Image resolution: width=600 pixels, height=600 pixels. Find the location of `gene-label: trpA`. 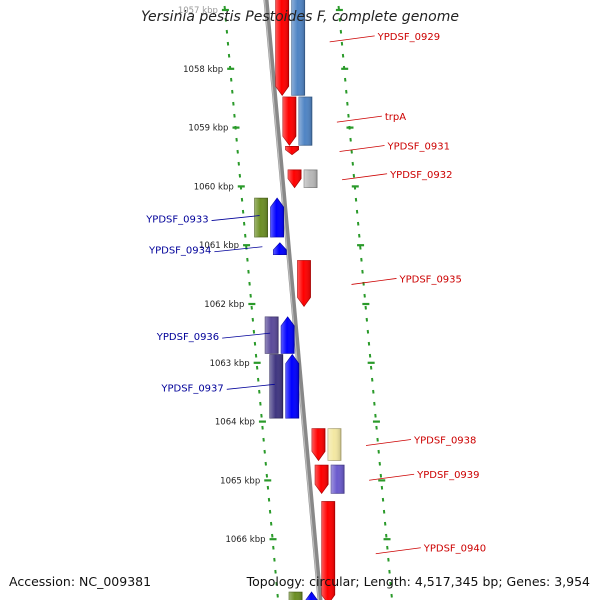

gene-label: trpA is located at coordinates (395, 117).